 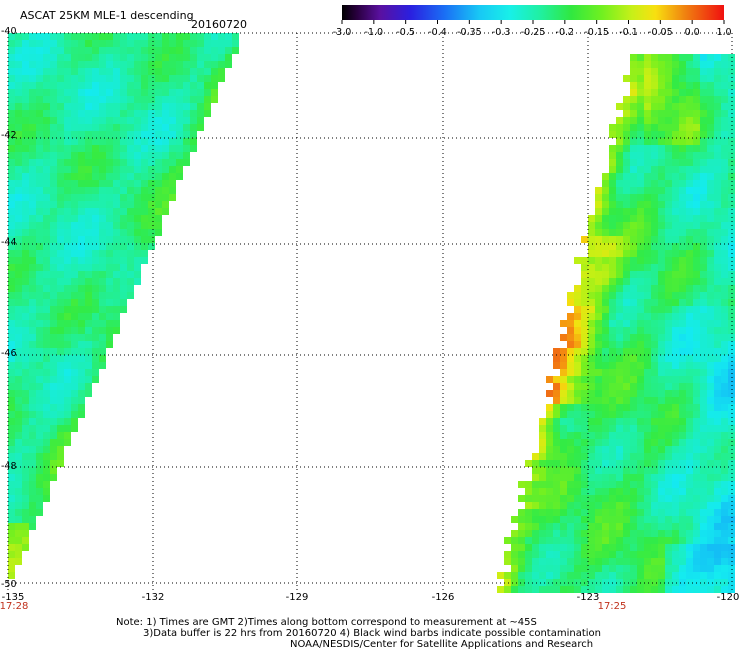 What do you see at coordinates (443, 597) in the screenshot?
I see `lon-label-126: -126` at bounding box center [443, 597].